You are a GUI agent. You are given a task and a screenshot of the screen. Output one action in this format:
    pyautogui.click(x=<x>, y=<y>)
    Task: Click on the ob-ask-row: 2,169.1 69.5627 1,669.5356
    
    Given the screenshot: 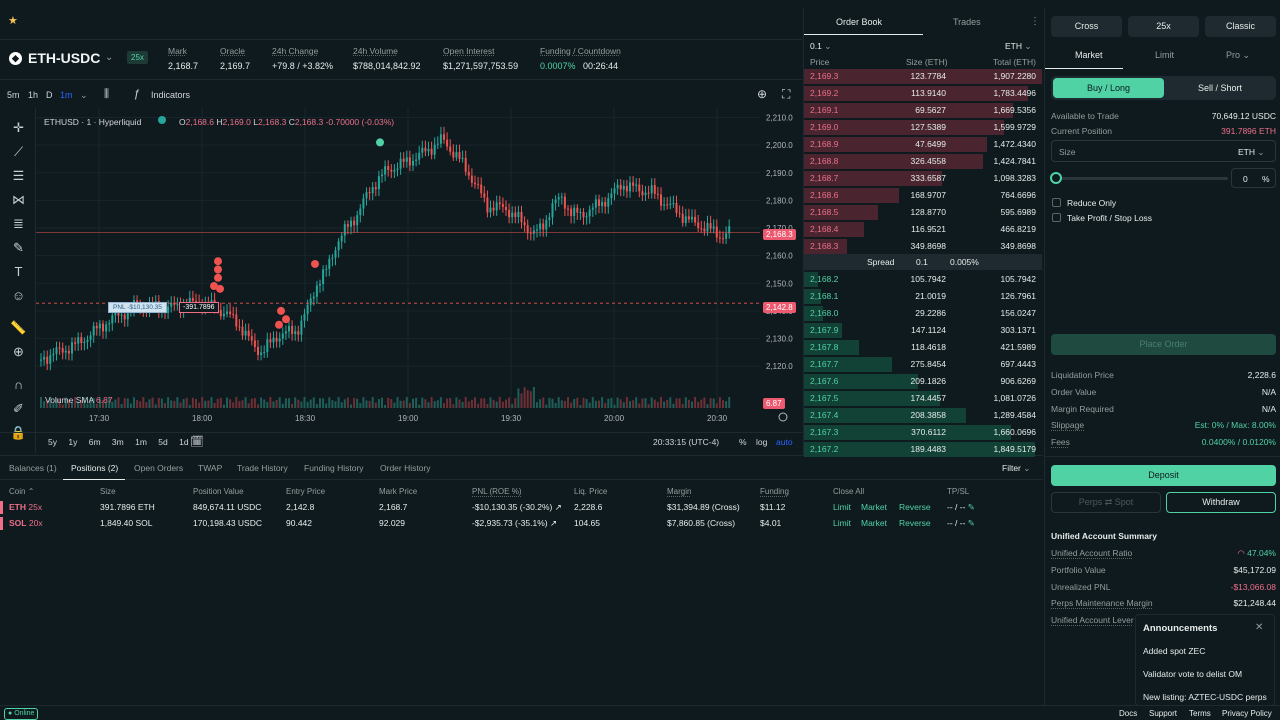 What is the action you would take?
    pyautogui.click(x=923, y=110)
    